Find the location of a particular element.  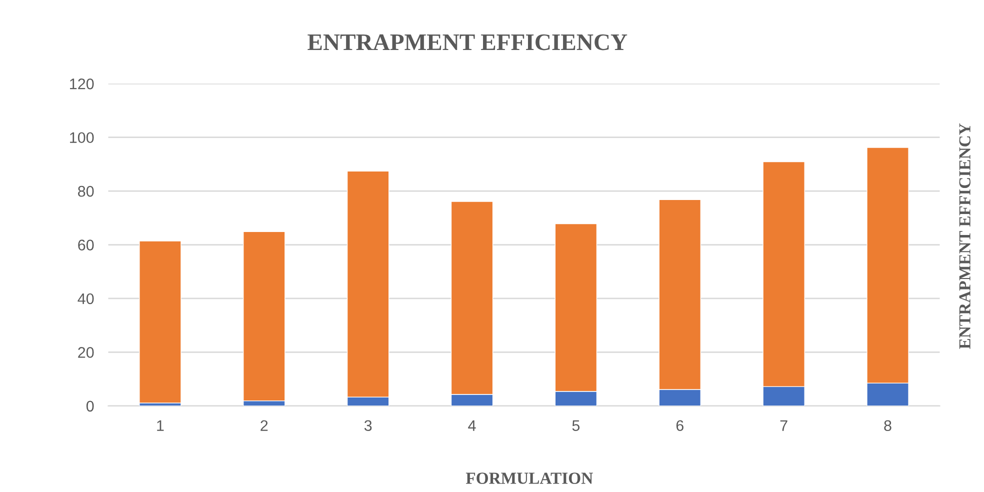

x-tick-label: 2 is located at coordinates (264, 425).